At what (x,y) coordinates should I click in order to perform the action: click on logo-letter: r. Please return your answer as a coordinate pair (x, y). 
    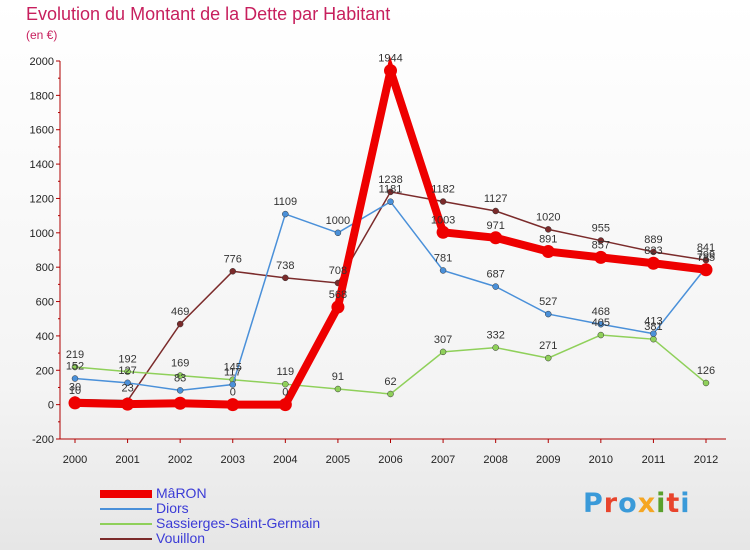
    Looking at the image, I should click on (611, 503).